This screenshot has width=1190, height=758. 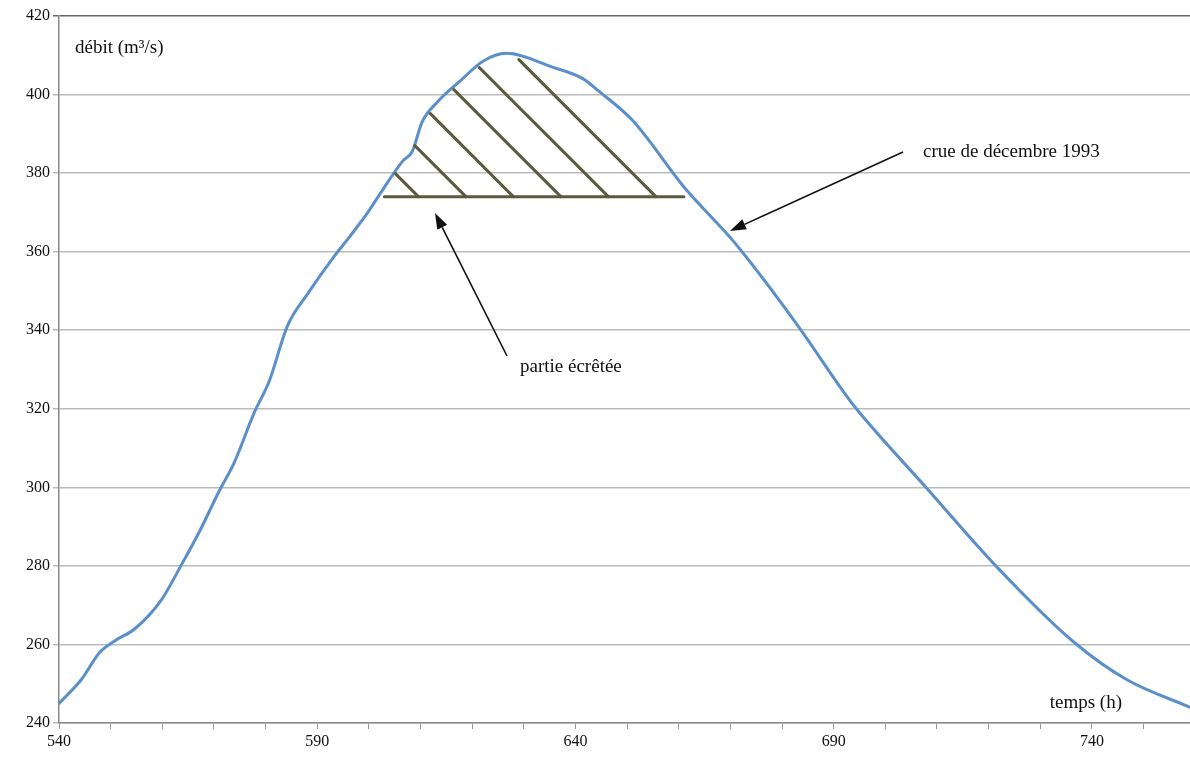 What do you see at coordinates (38, 93) in the screenshot?
I see `y-tick-label: 400` at bounding box center [38, 93].